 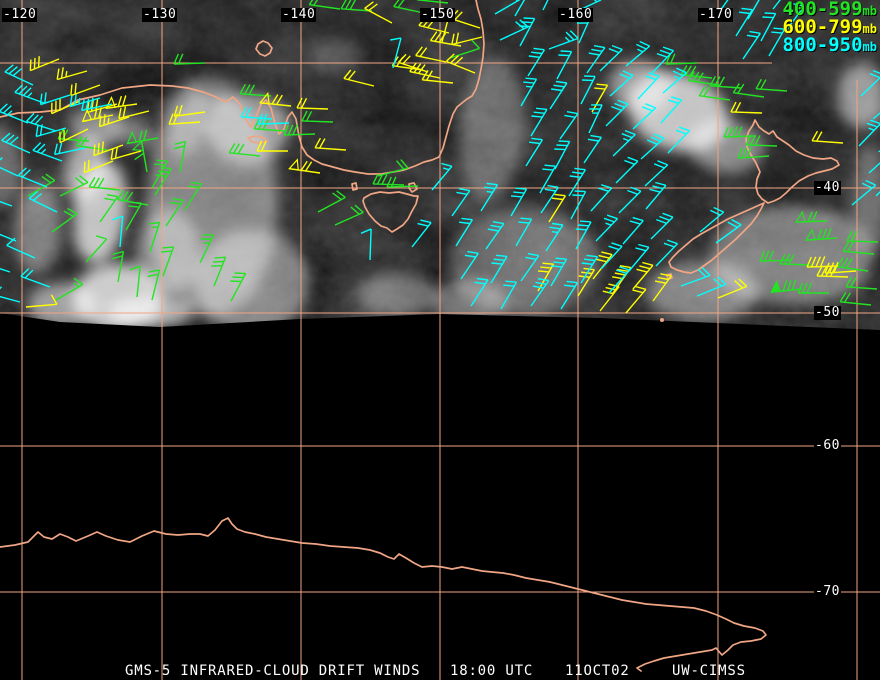 What do you see at coordinates (669, 276) in the screenshot?
I see `coastline-stewart-island` at bounding box center [669, 276].